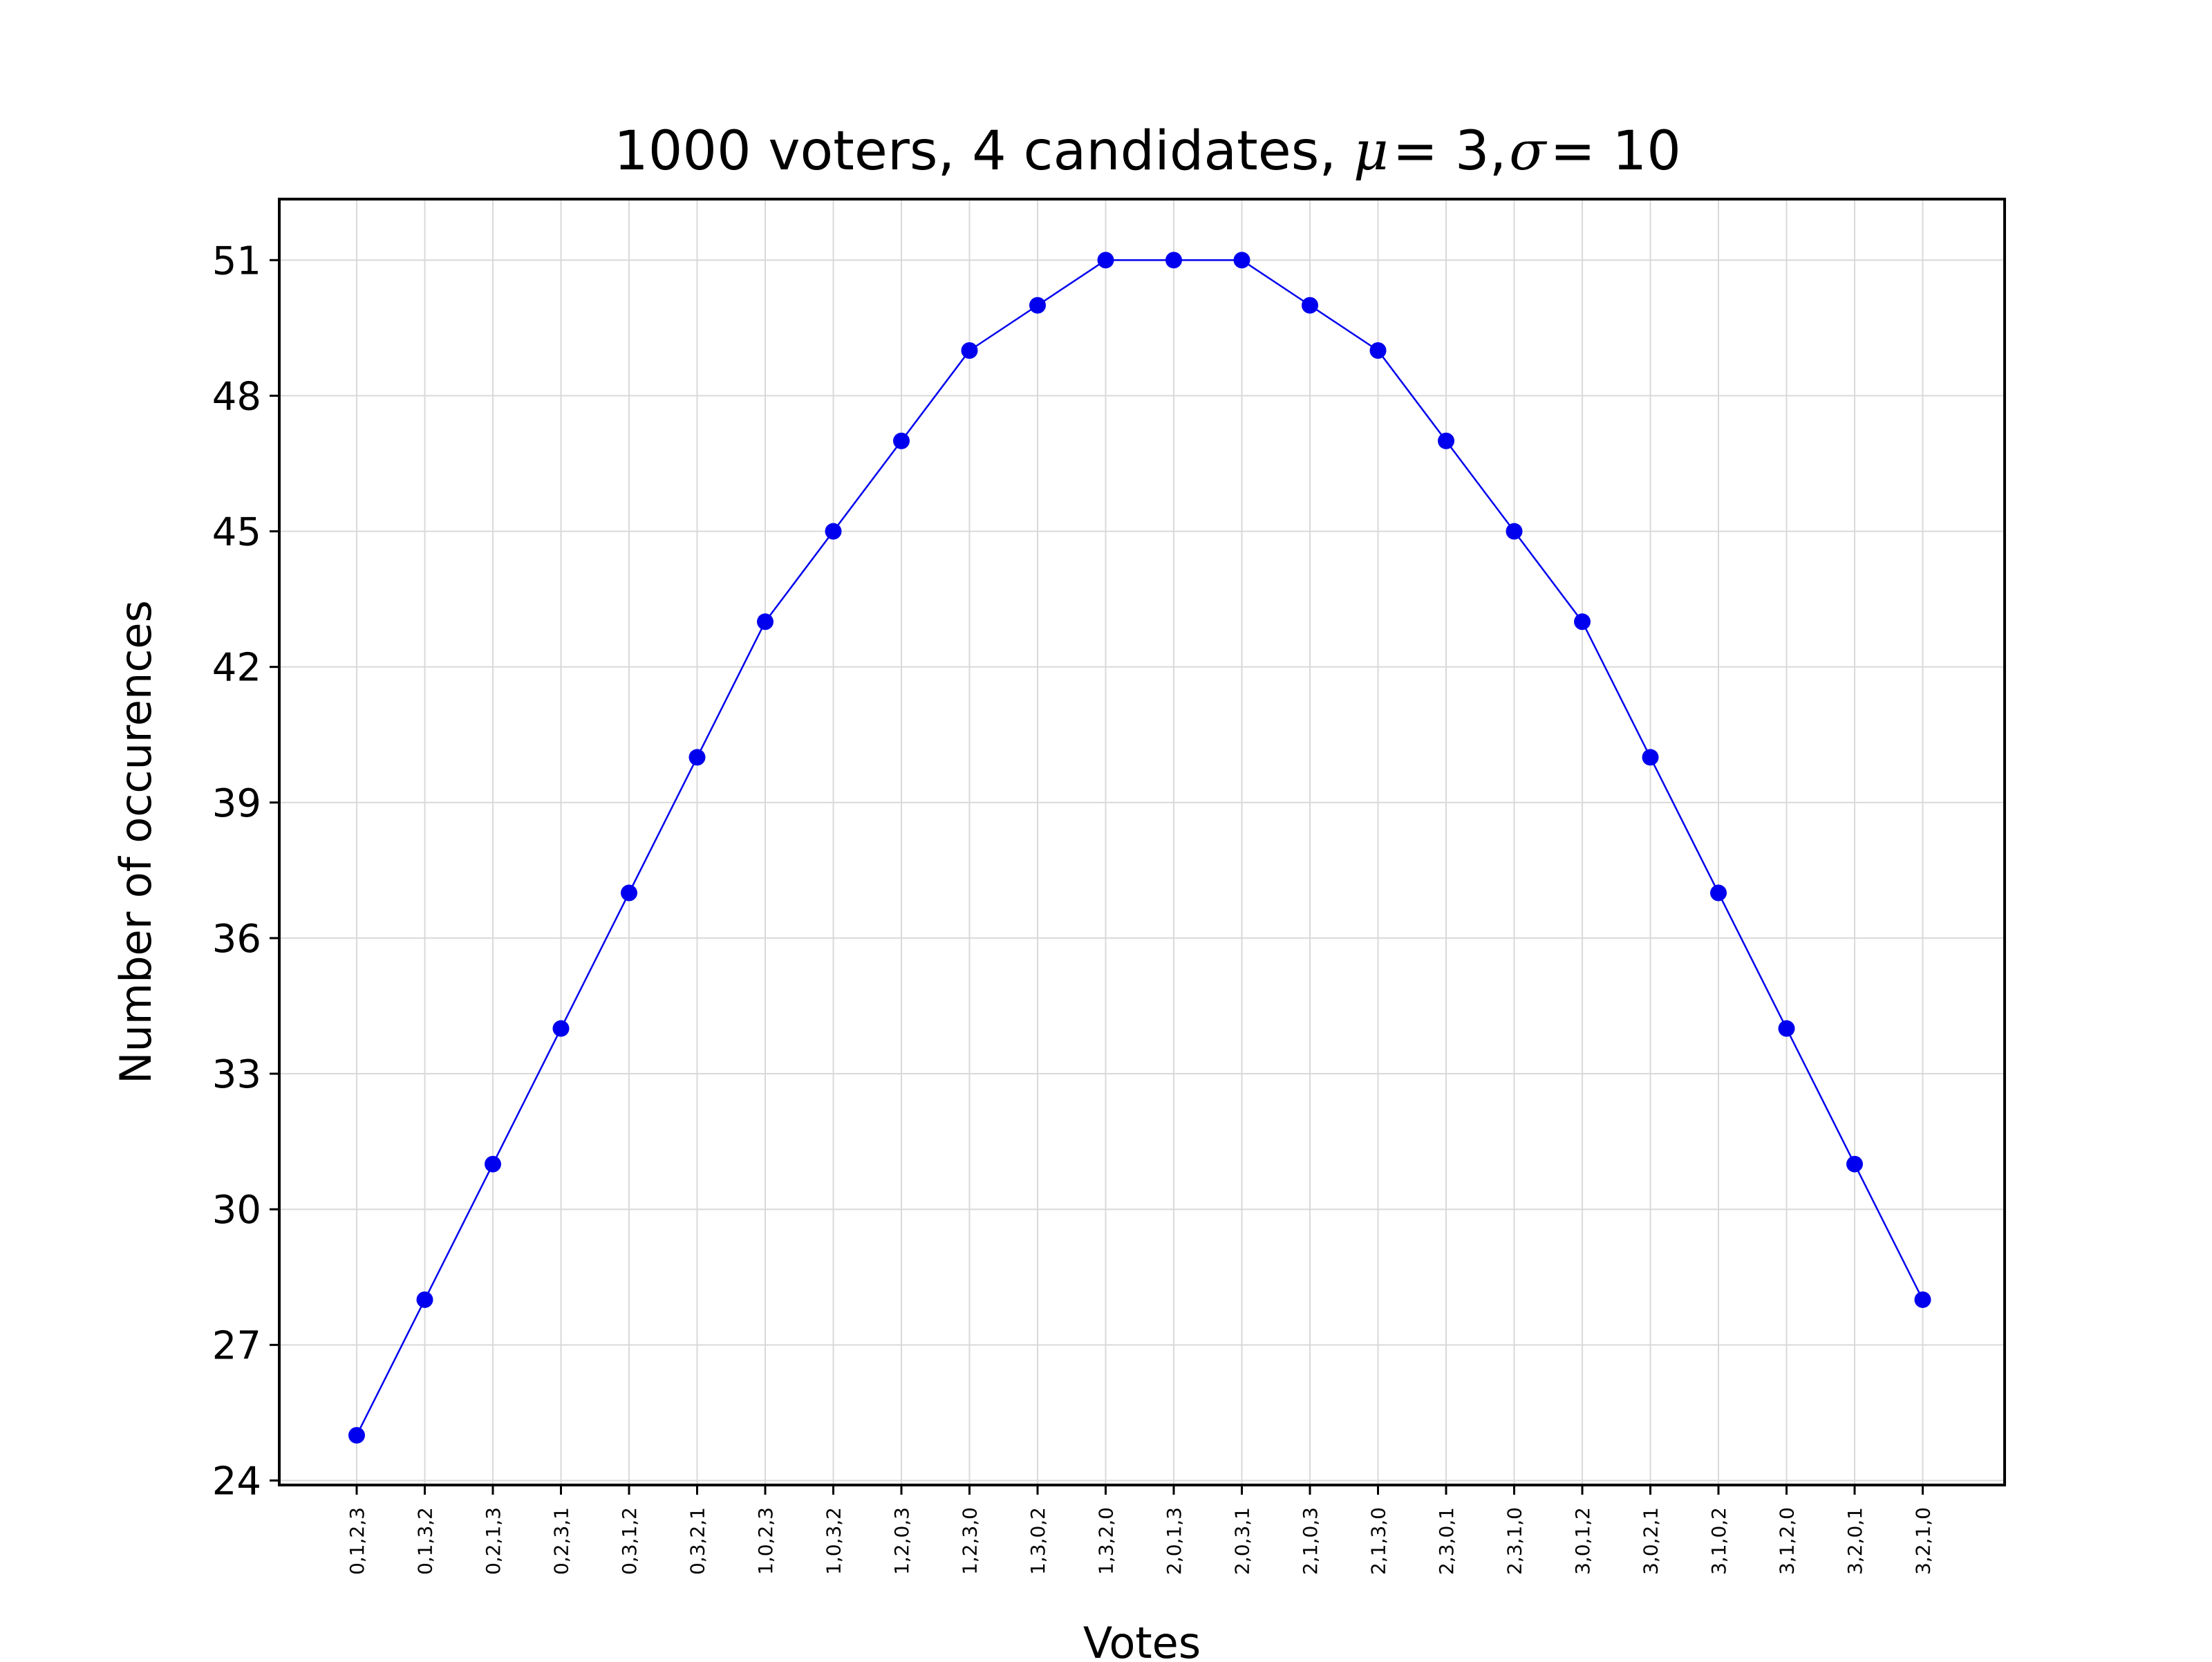  Describe the element at coordinates (1038, 1541) in the screenshot. I see `x-tick-label: 1,3,0,2` at that location.